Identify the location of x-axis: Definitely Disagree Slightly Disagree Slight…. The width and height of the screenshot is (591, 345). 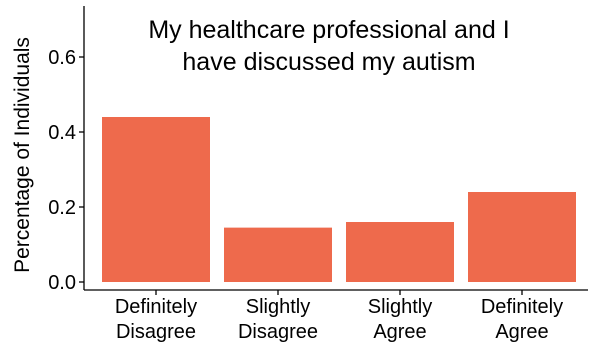
(336, 316).